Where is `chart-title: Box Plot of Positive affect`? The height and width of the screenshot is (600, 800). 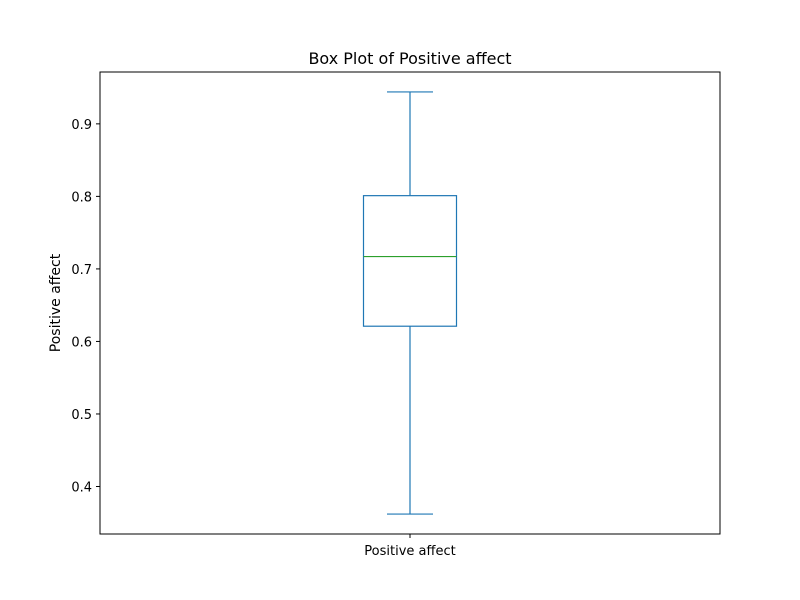
chart-title: Box Plot of Positive affect is located at coordinates (409, 58).